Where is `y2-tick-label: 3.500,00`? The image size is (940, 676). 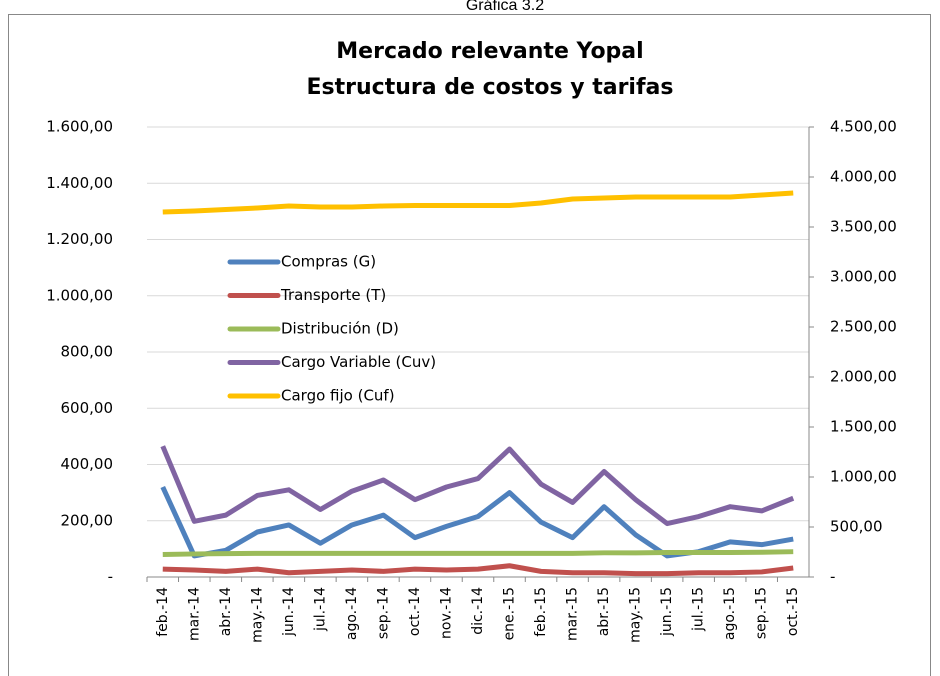 y2-tick-label: 3.500,00 is located at coordinates (863, 227).